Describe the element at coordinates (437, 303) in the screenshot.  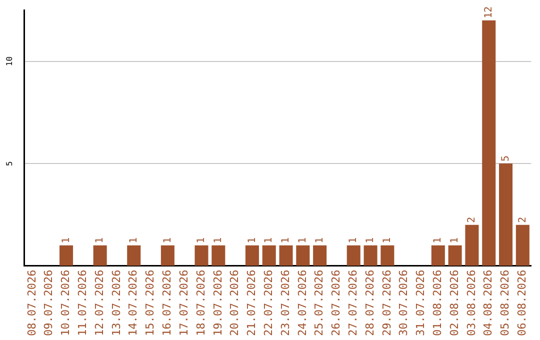
I see `x-tick-label: 01.08.2026` at that location.